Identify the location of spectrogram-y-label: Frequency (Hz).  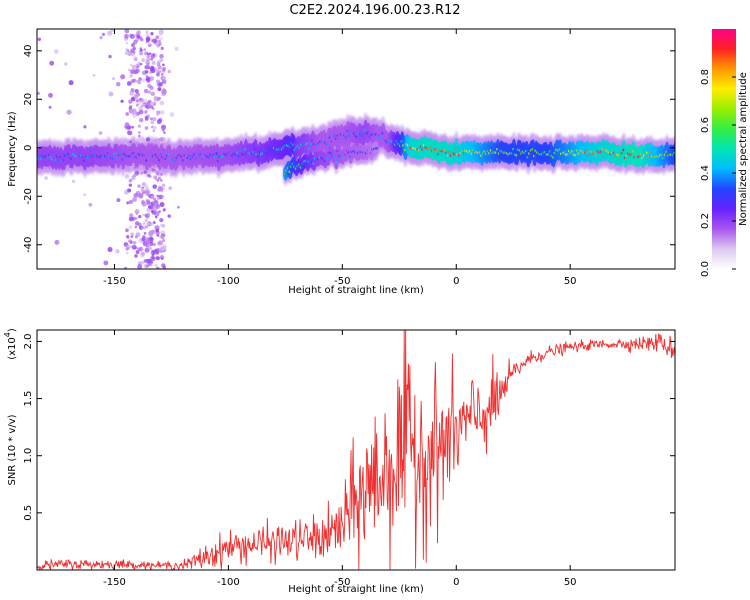
(12, 149).